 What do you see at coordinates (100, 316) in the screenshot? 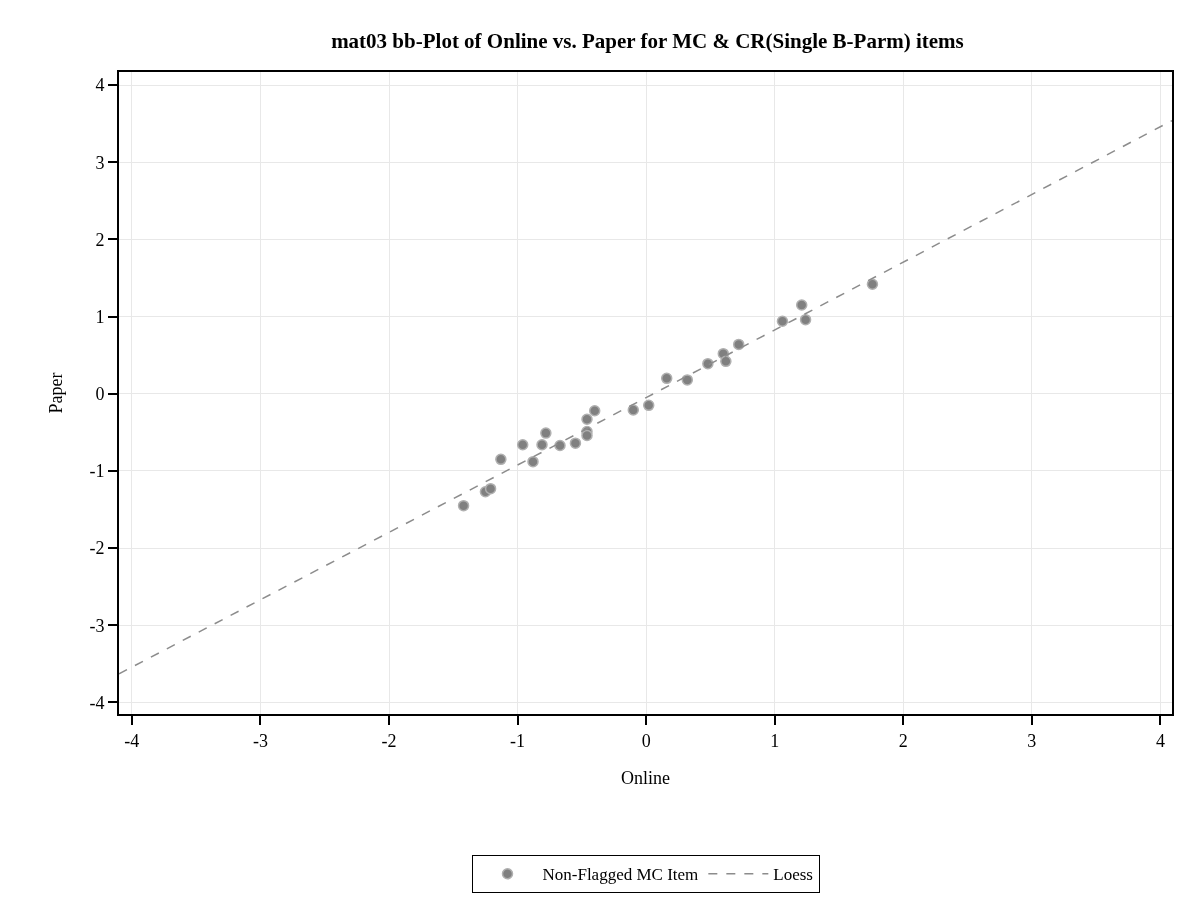
I see `y-tick-label: 1` at bounding box center [100, 316].